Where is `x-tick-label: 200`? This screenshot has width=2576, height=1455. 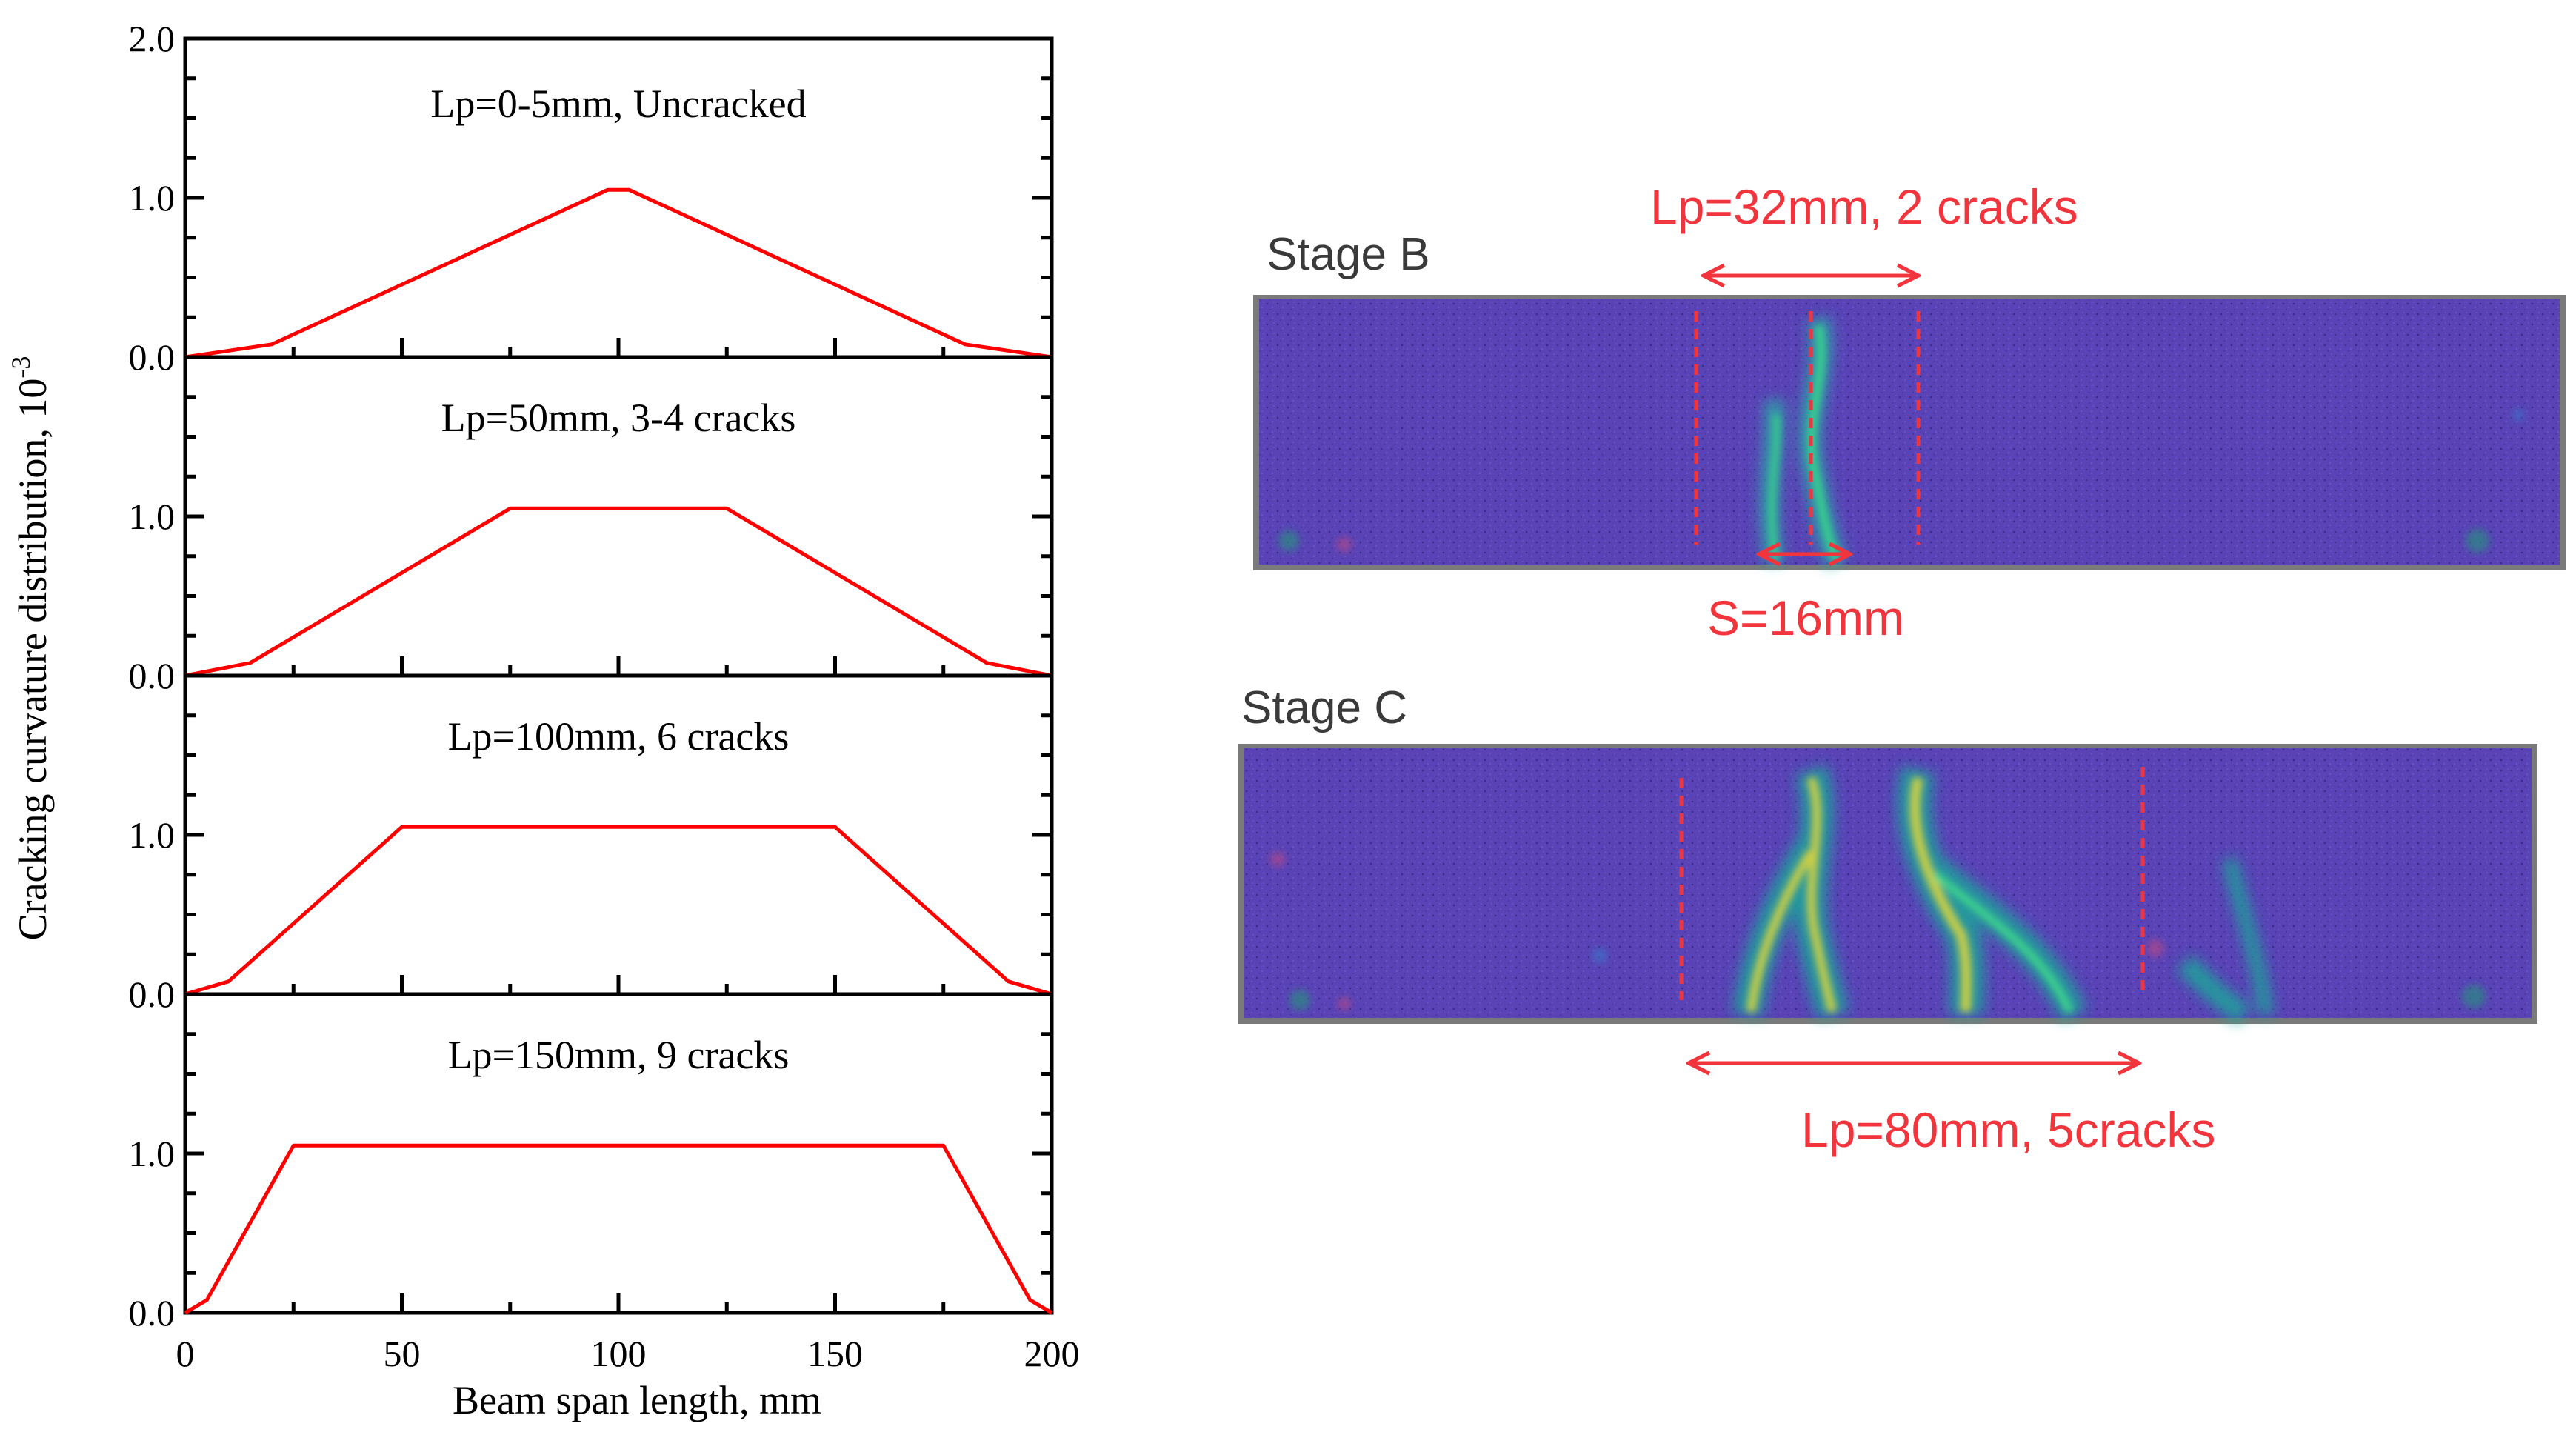 x-tick-label: 200 is located at coordinates (1052, 1353).